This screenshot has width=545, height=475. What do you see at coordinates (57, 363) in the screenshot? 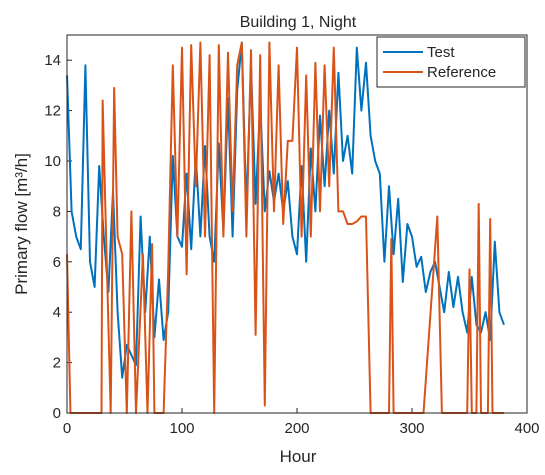
I see `y-tick-label: 2` at bounding box center [57, 363].